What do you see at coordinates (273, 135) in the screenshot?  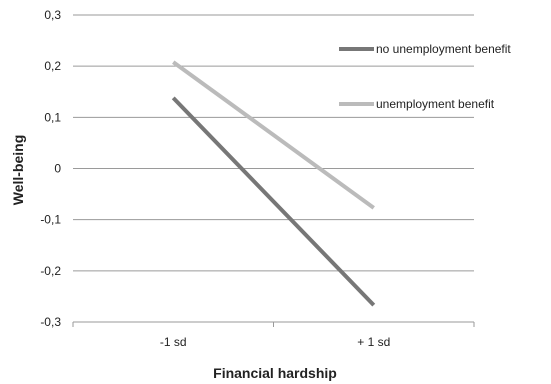 I see `series-line` at bounding box center [273, 135].